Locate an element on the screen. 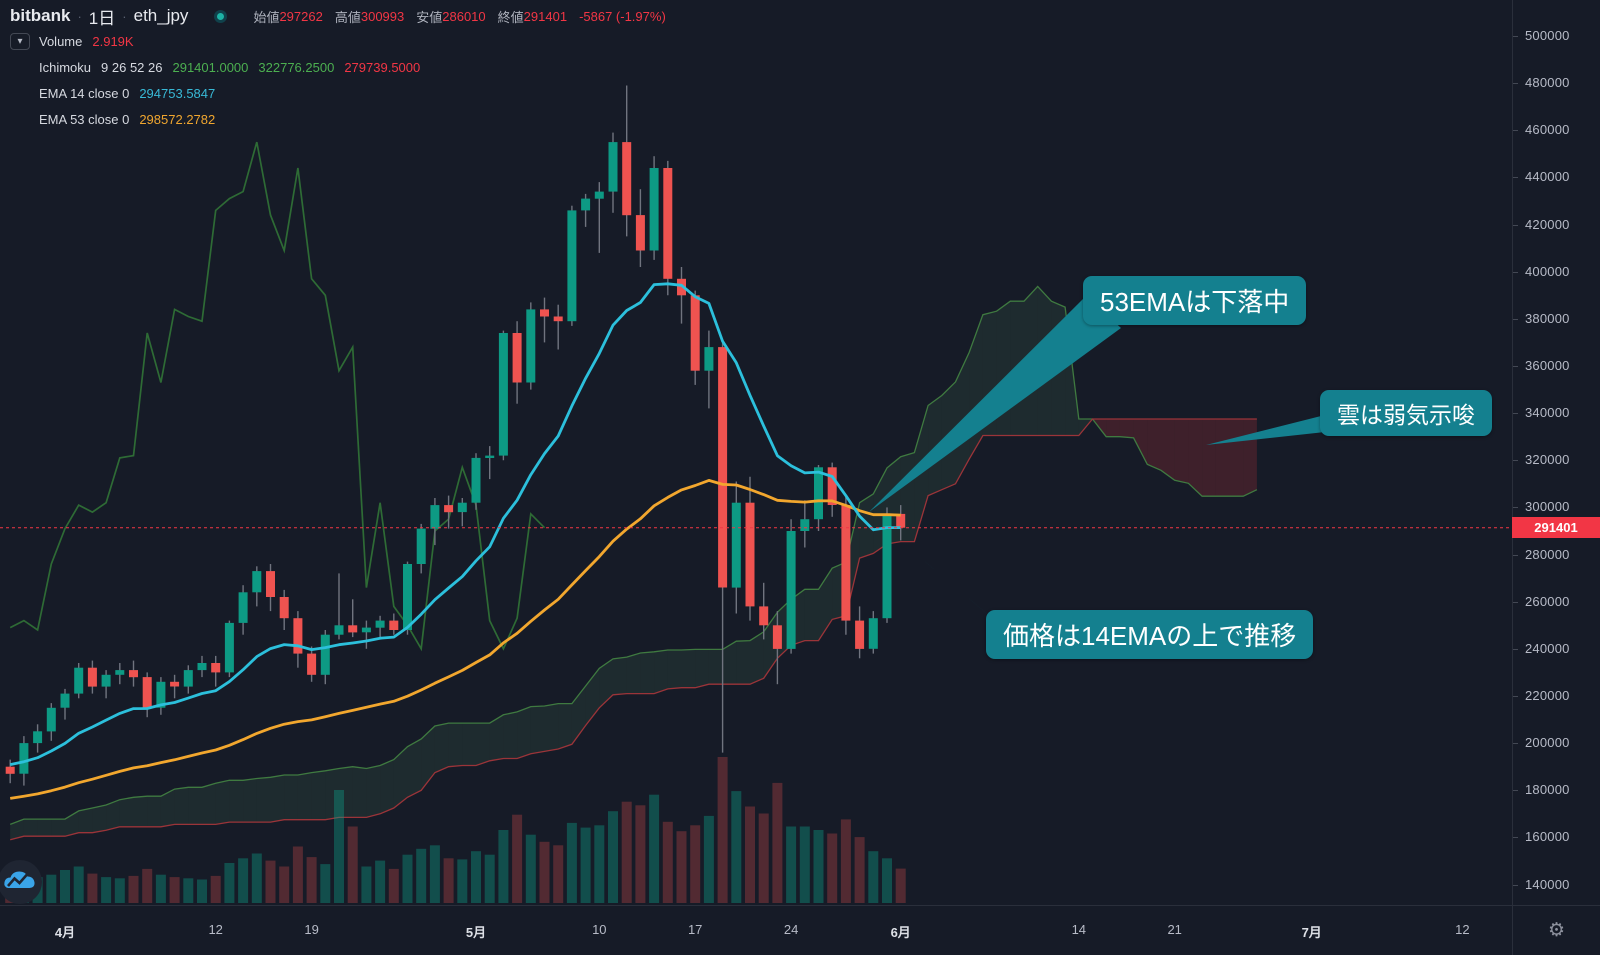 The width and height of the screenshot is (1600, 955). ema14-value: 294753.5847 is located at coordinates (177, 93).